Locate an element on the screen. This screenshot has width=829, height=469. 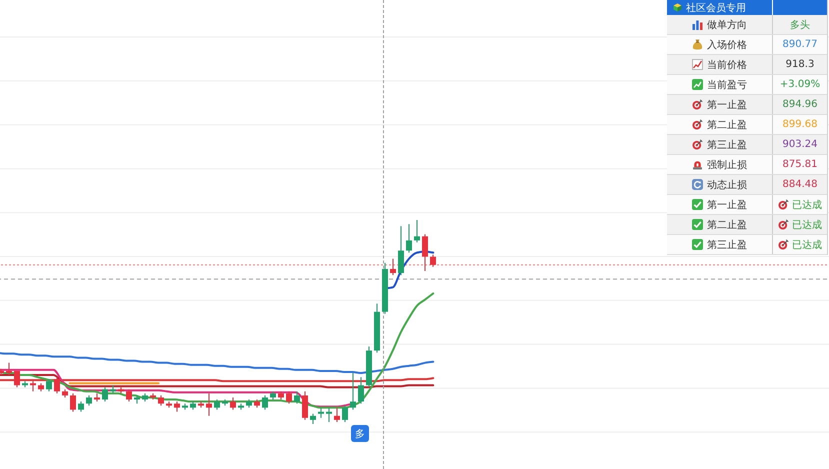
text: 多 is located at coordinates (360, 433).